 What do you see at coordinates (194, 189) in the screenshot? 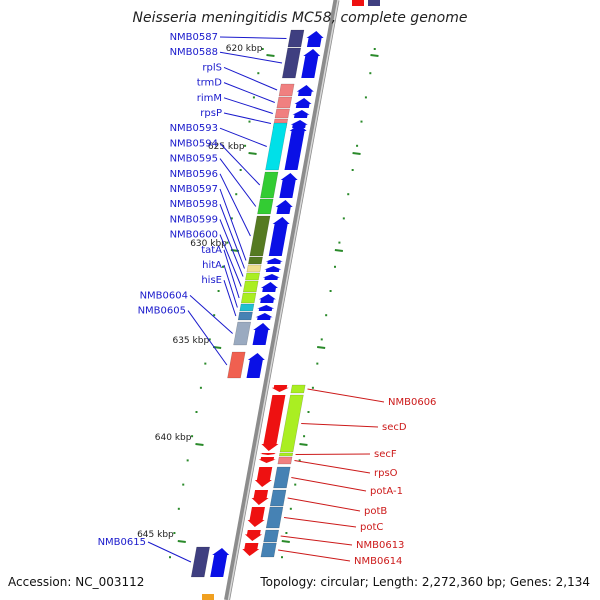
I see `gene-label: NMB0597` at bounding box center [194, 189].